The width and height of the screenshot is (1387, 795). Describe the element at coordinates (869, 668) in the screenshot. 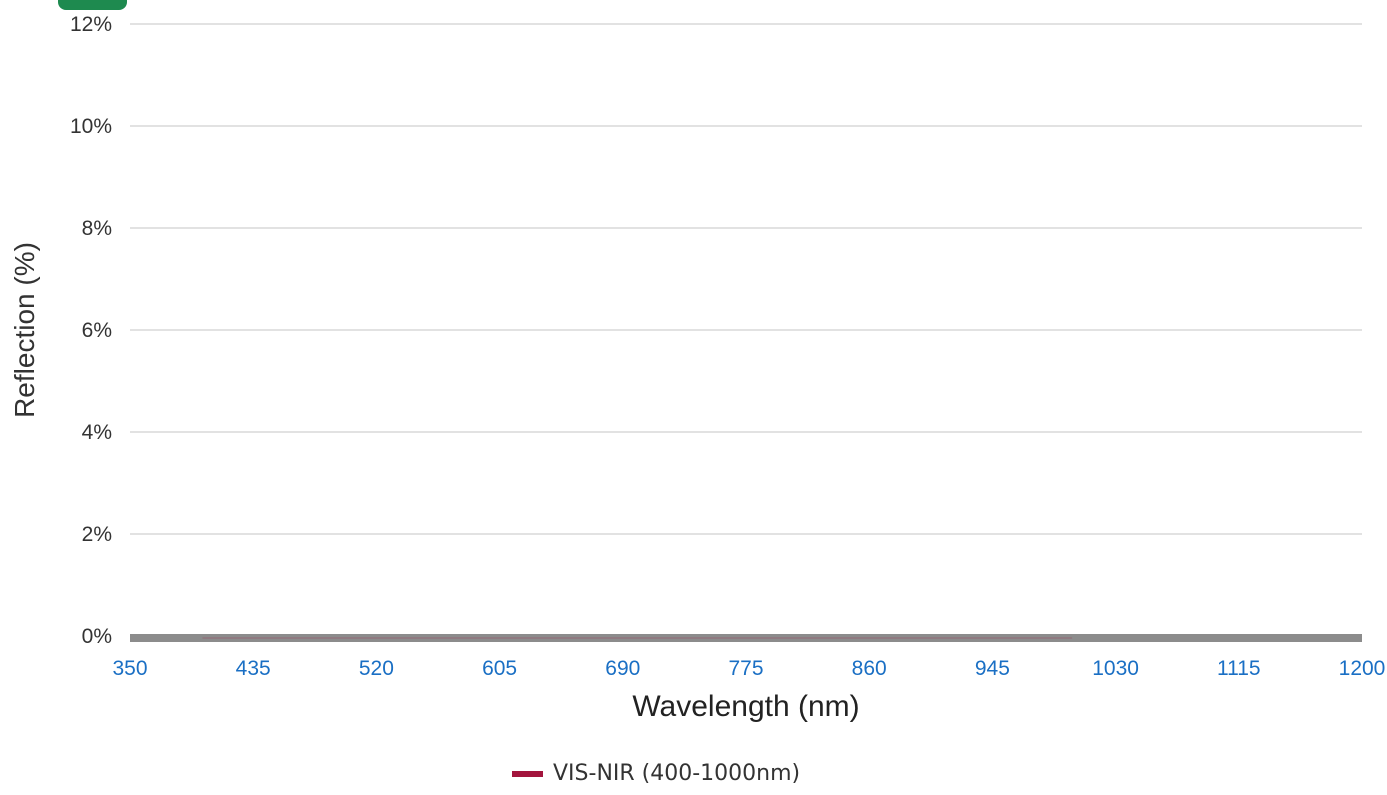

I see `x-tick-label: 860` at that location.